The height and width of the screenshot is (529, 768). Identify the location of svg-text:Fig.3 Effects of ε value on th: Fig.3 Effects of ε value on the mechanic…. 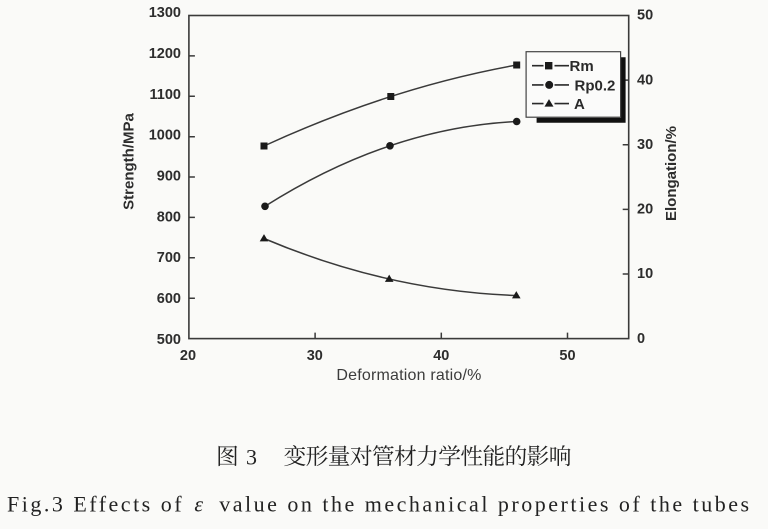
(379, 504).